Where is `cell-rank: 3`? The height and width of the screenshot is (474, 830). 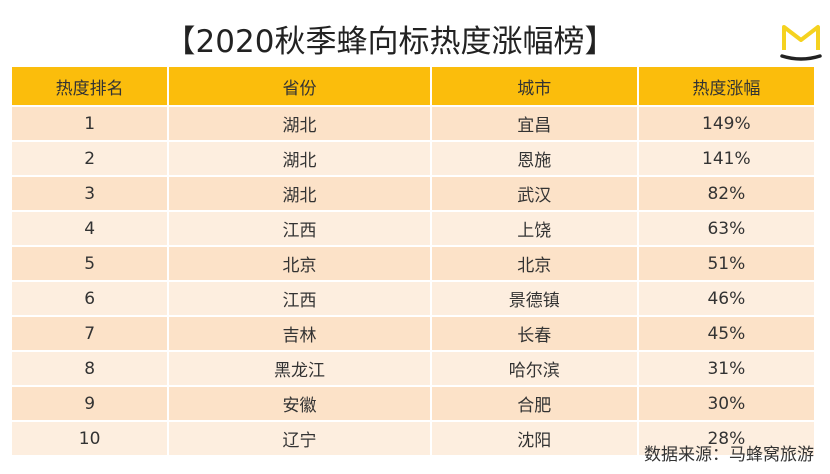 cell-rank: 3 is located at coordinates (90, 193).